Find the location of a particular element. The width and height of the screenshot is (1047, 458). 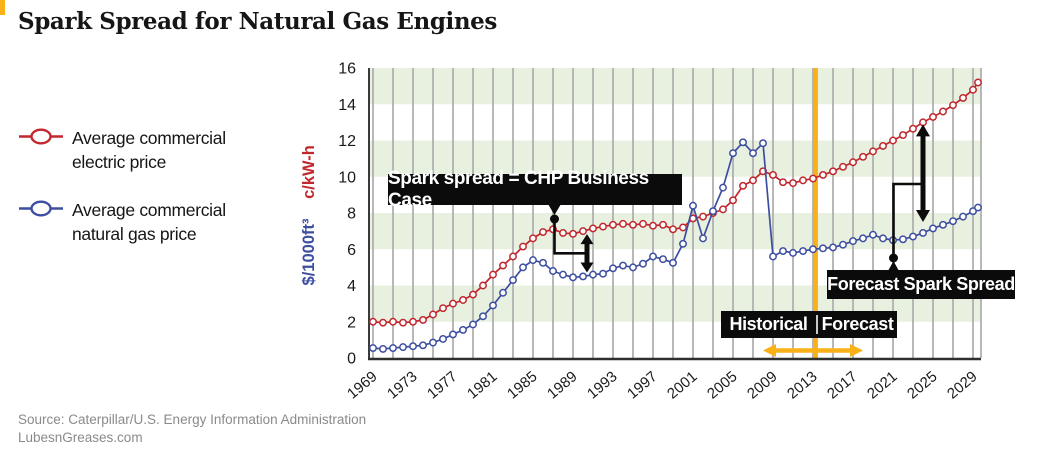

timeline-arrow is located at coordinates (813, 350).